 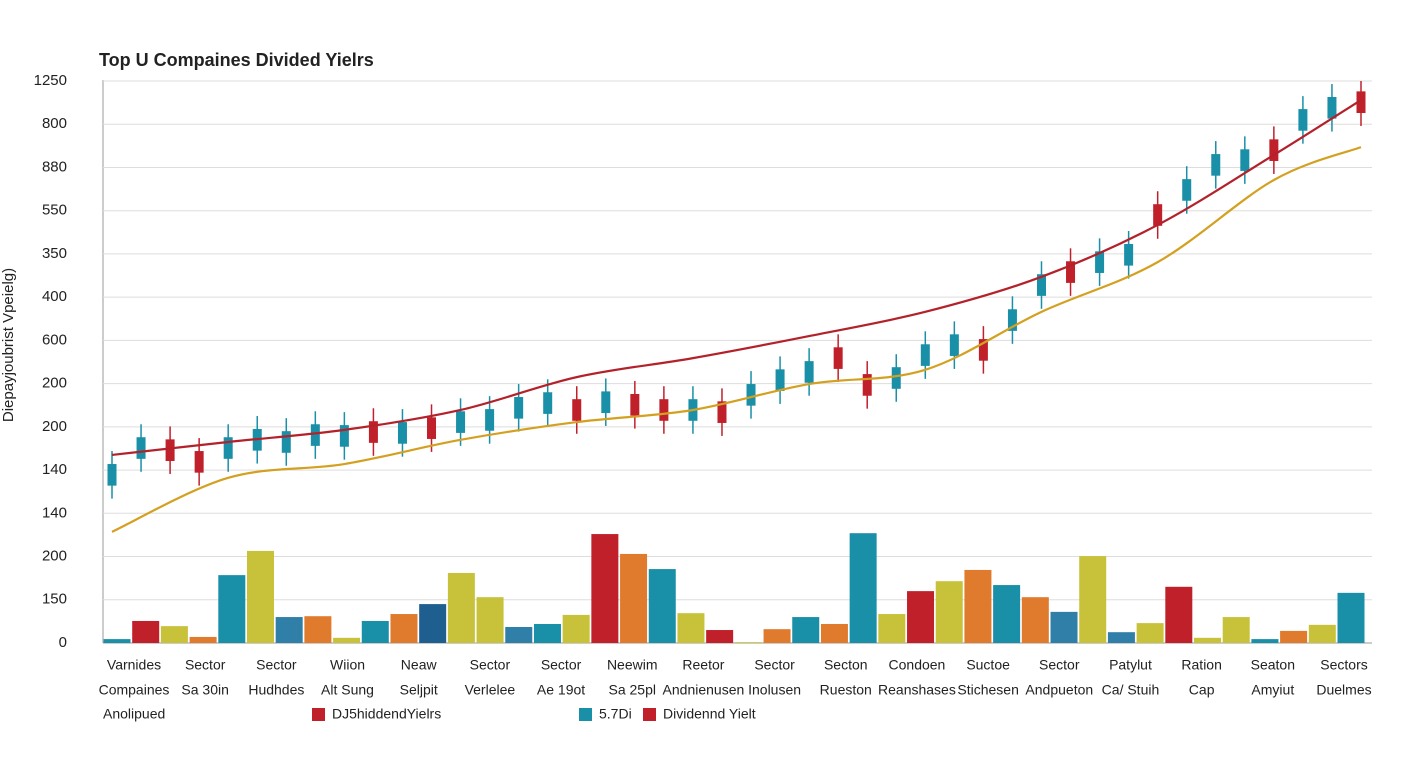 What do you see at coordinates (490, 690) in the screenshot?
I see `x-tick-label: Verlelee` at bounding box center [490, 690].